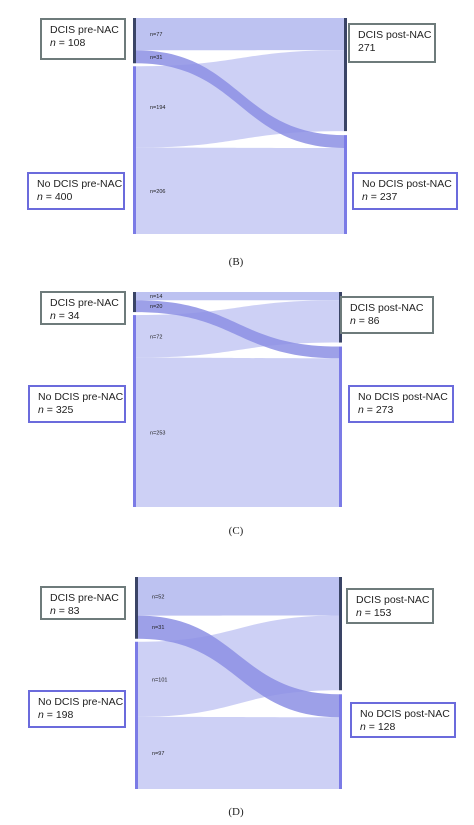 The image size is (474, 825). I want to click on post-dcis-count: 153, so click(382, 613).